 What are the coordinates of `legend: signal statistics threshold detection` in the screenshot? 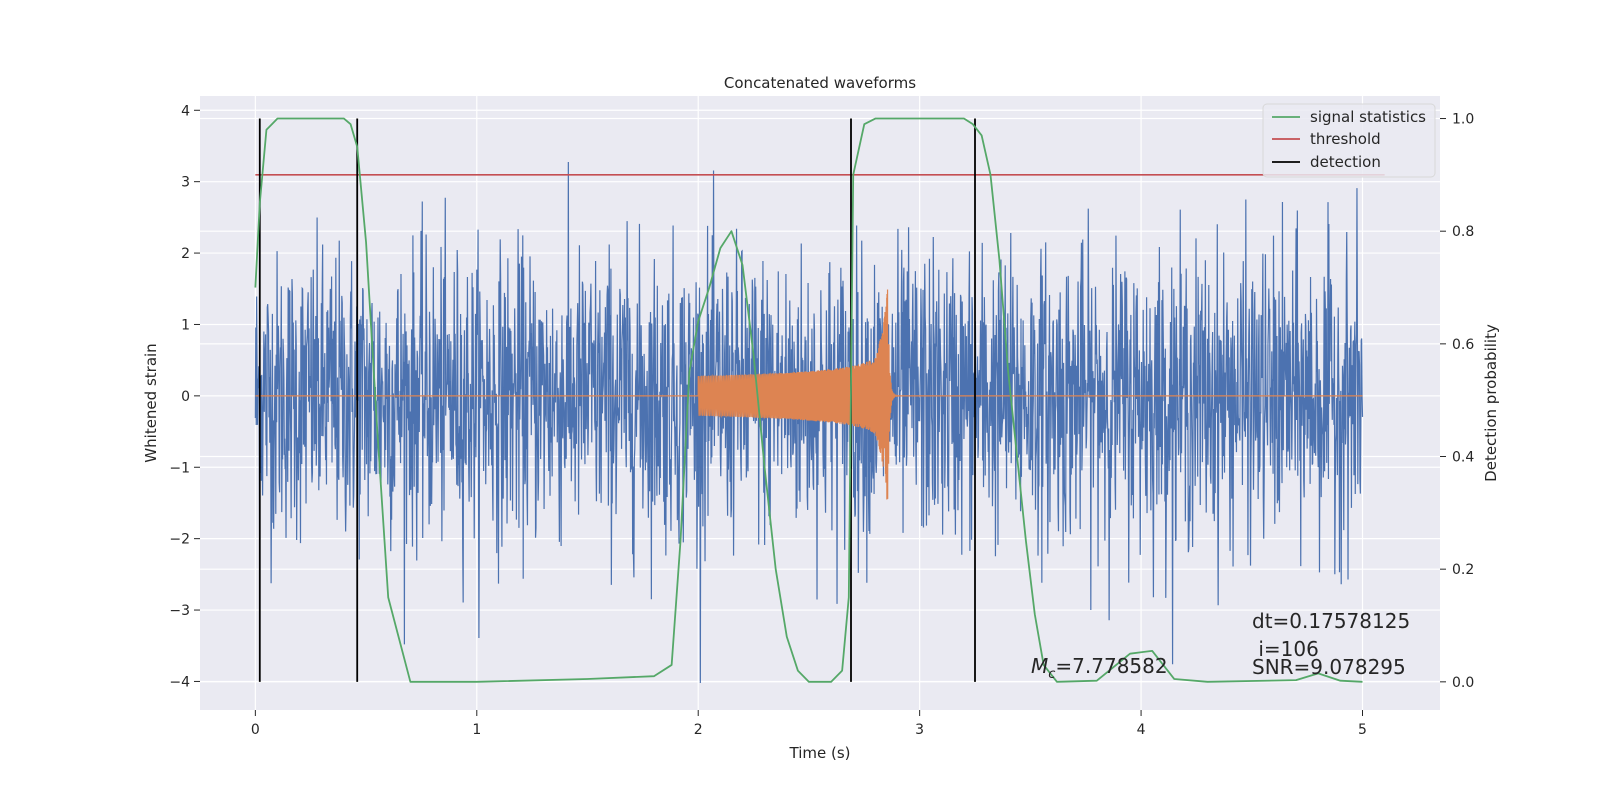 It's located at (1349, 140).